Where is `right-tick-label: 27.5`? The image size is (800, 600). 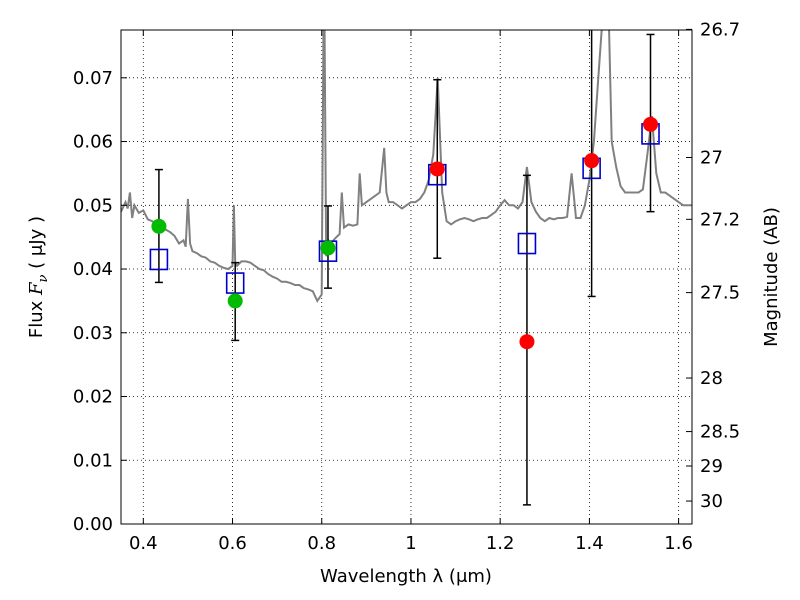 right-tick-label: 27.5 is located at coordinates (720, 293).